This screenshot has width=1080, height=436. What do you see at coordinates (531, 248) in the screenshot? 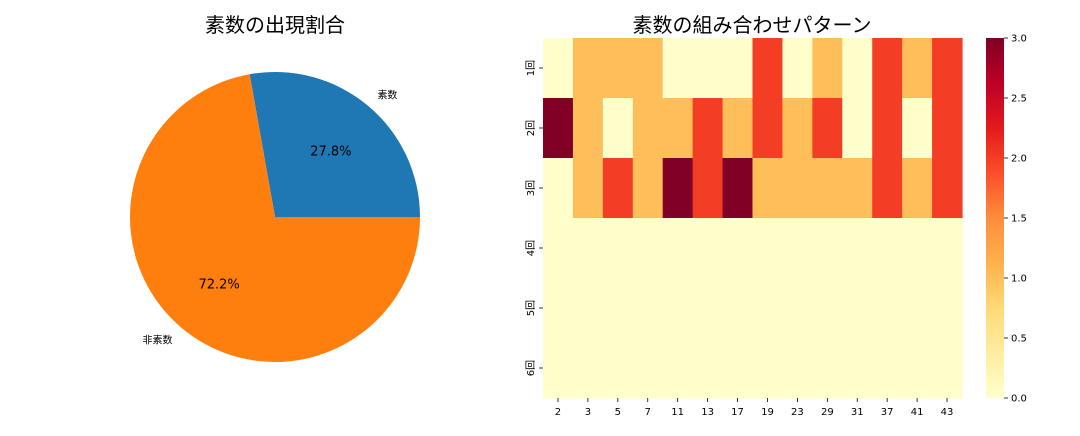
I see `y-tick-label: 4回` at bounding box center [531, 248].